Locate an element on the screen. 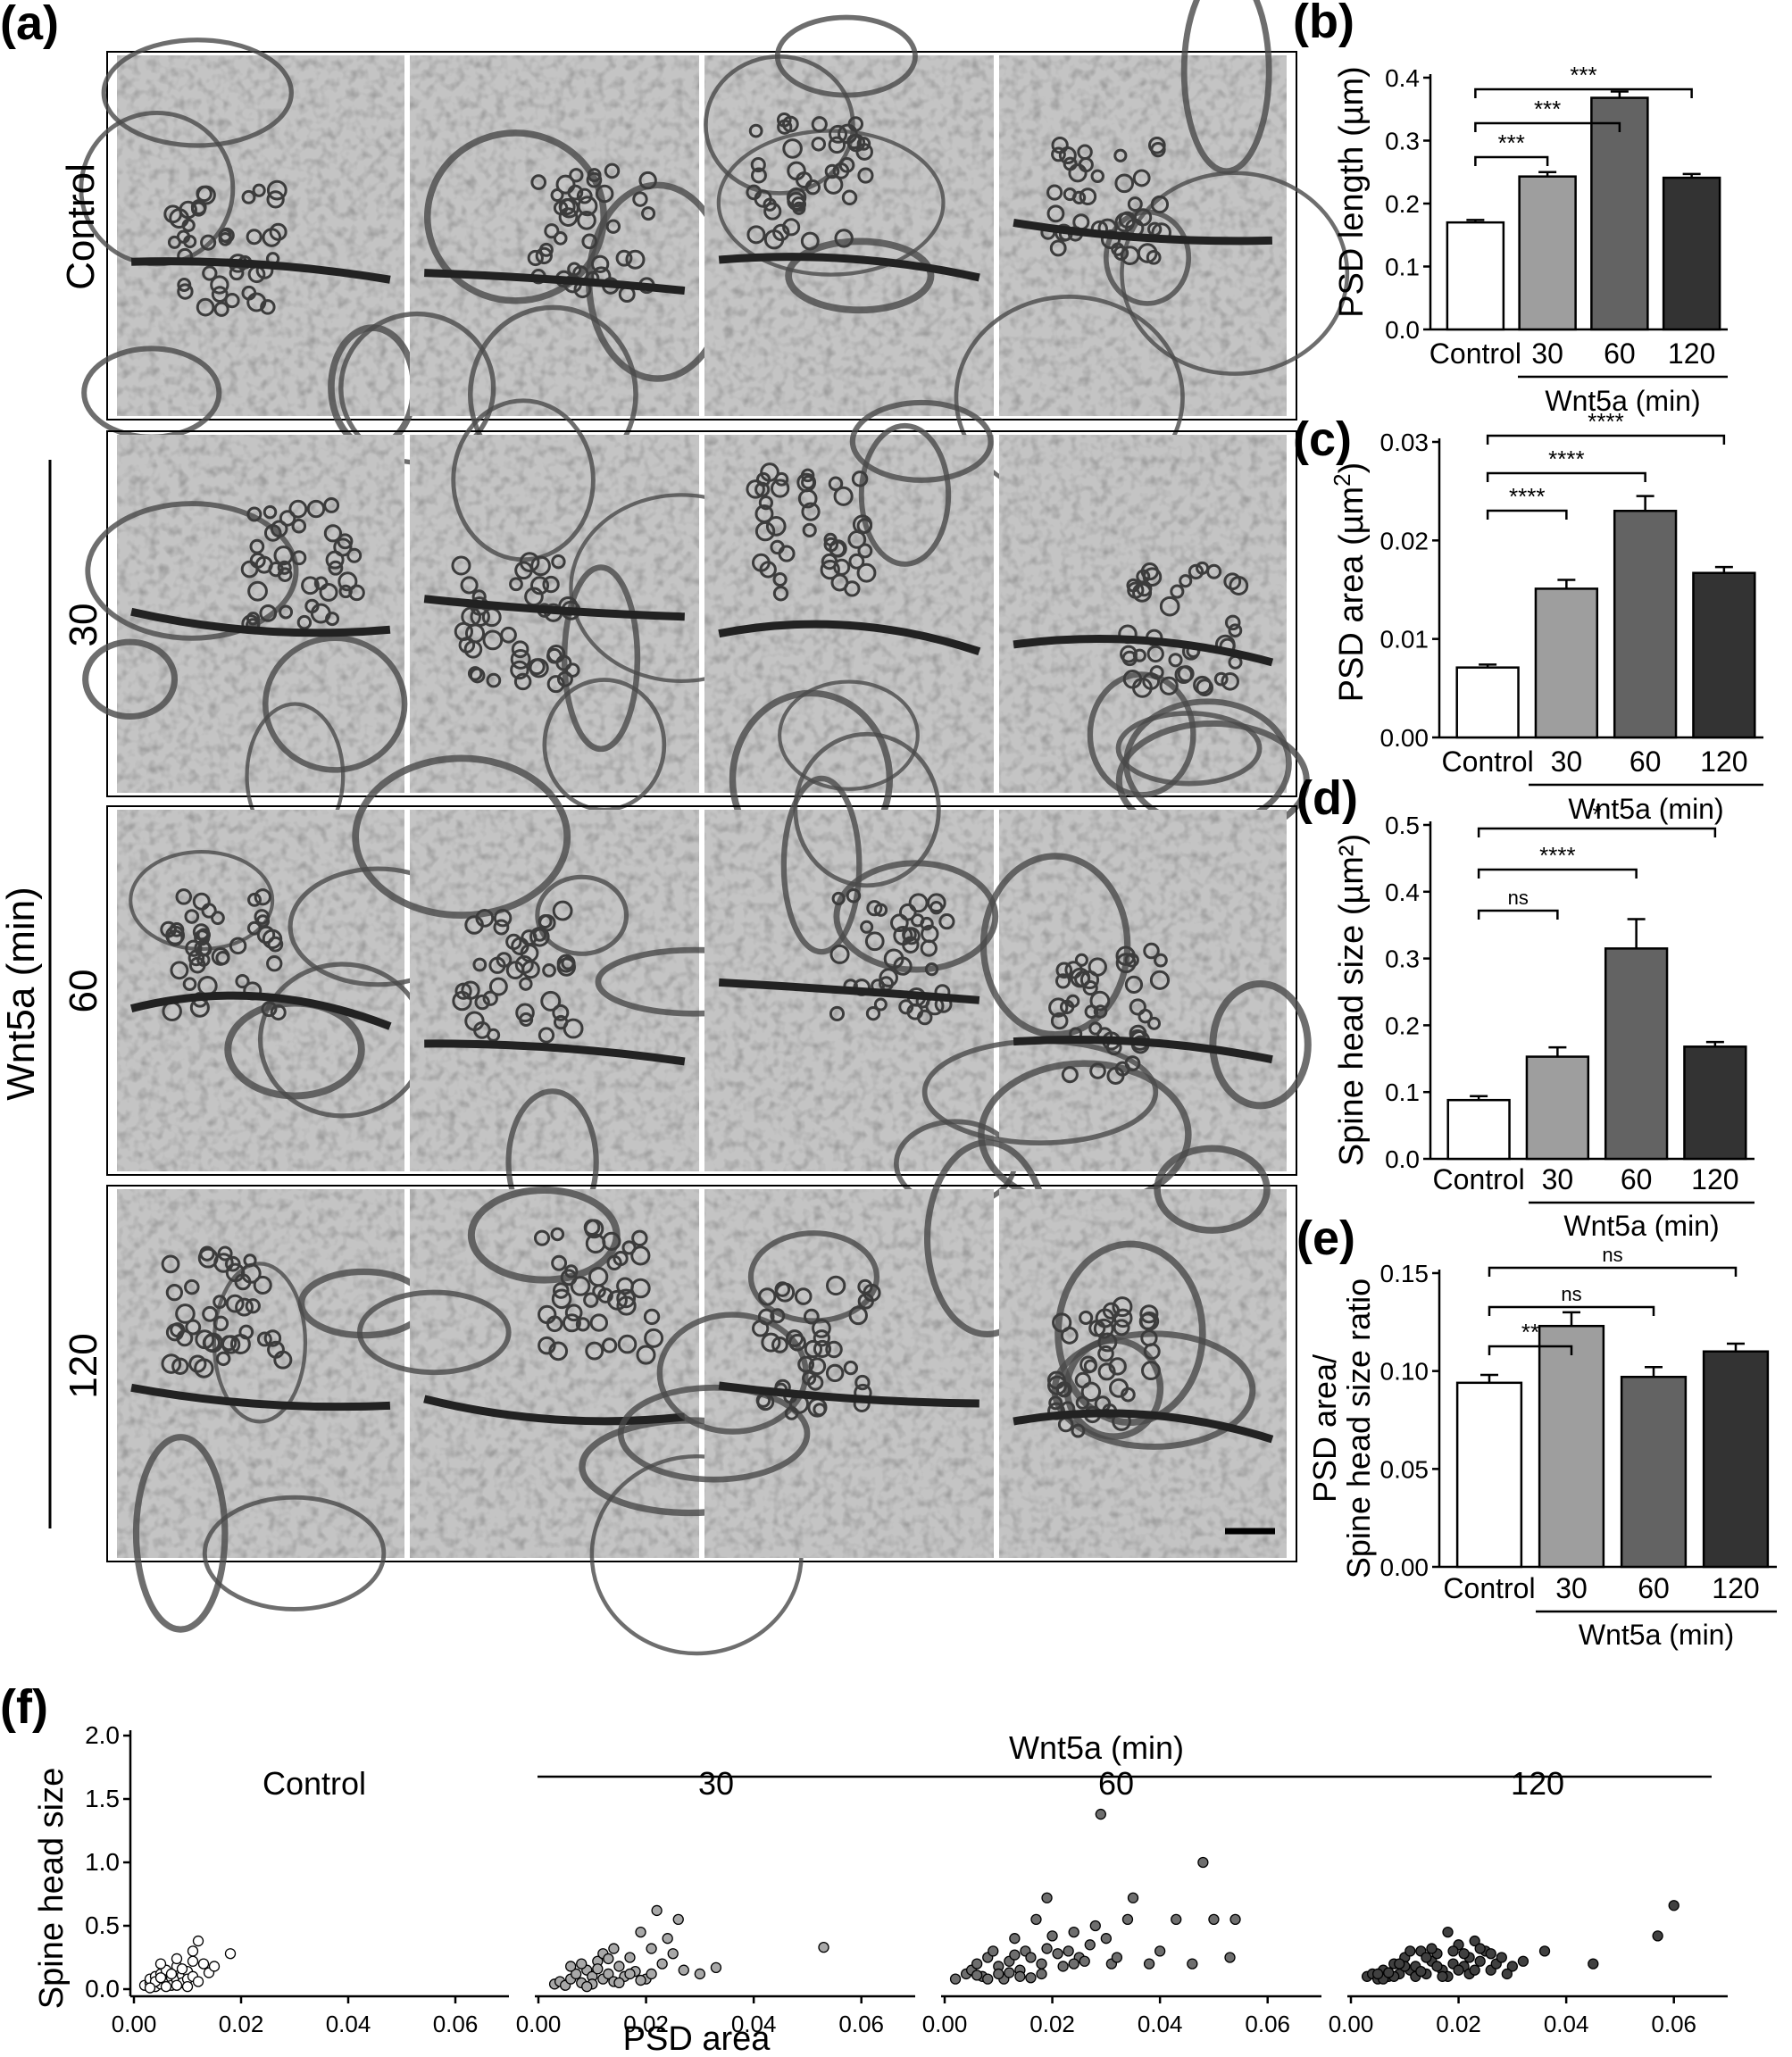  x-tick-label: 0.04 is located at coordinates (1567, 2024).